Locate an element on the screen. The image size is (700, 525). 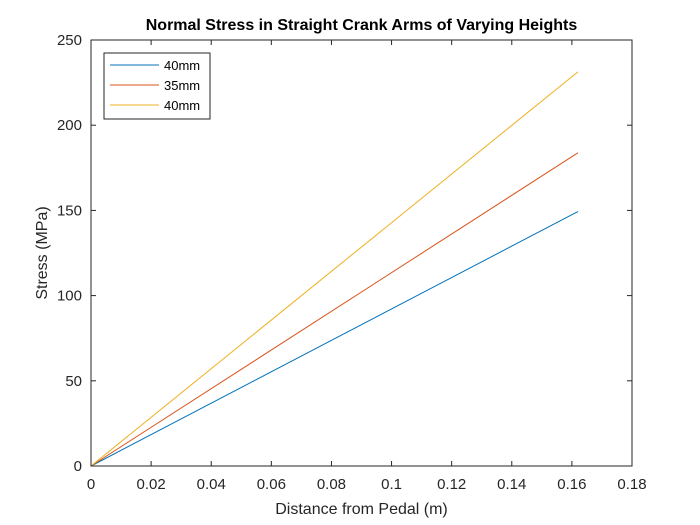
legend-label-3: 40mm is located at coordinates (182, 105).